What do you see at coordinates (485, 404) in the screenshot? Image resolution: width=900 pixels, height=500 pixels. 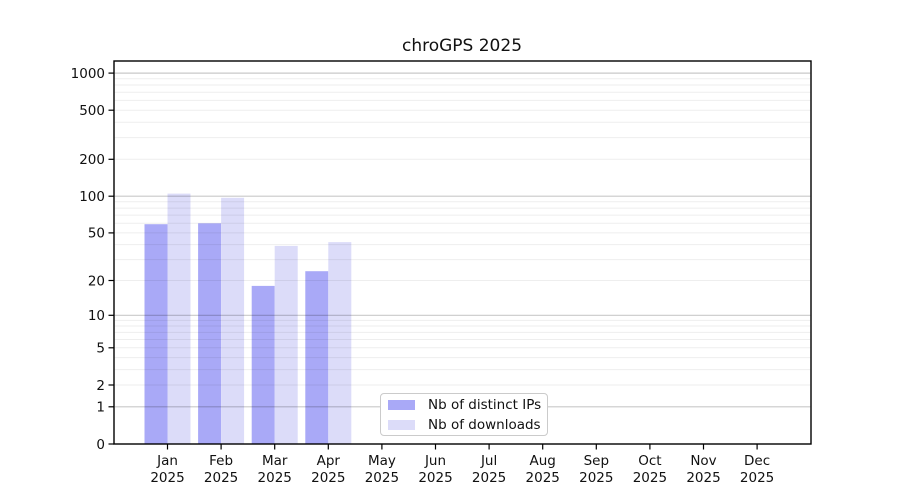 I see `legend-label-distinct-ips: Nb of distinct IPs` at bounding box center [485, 404].